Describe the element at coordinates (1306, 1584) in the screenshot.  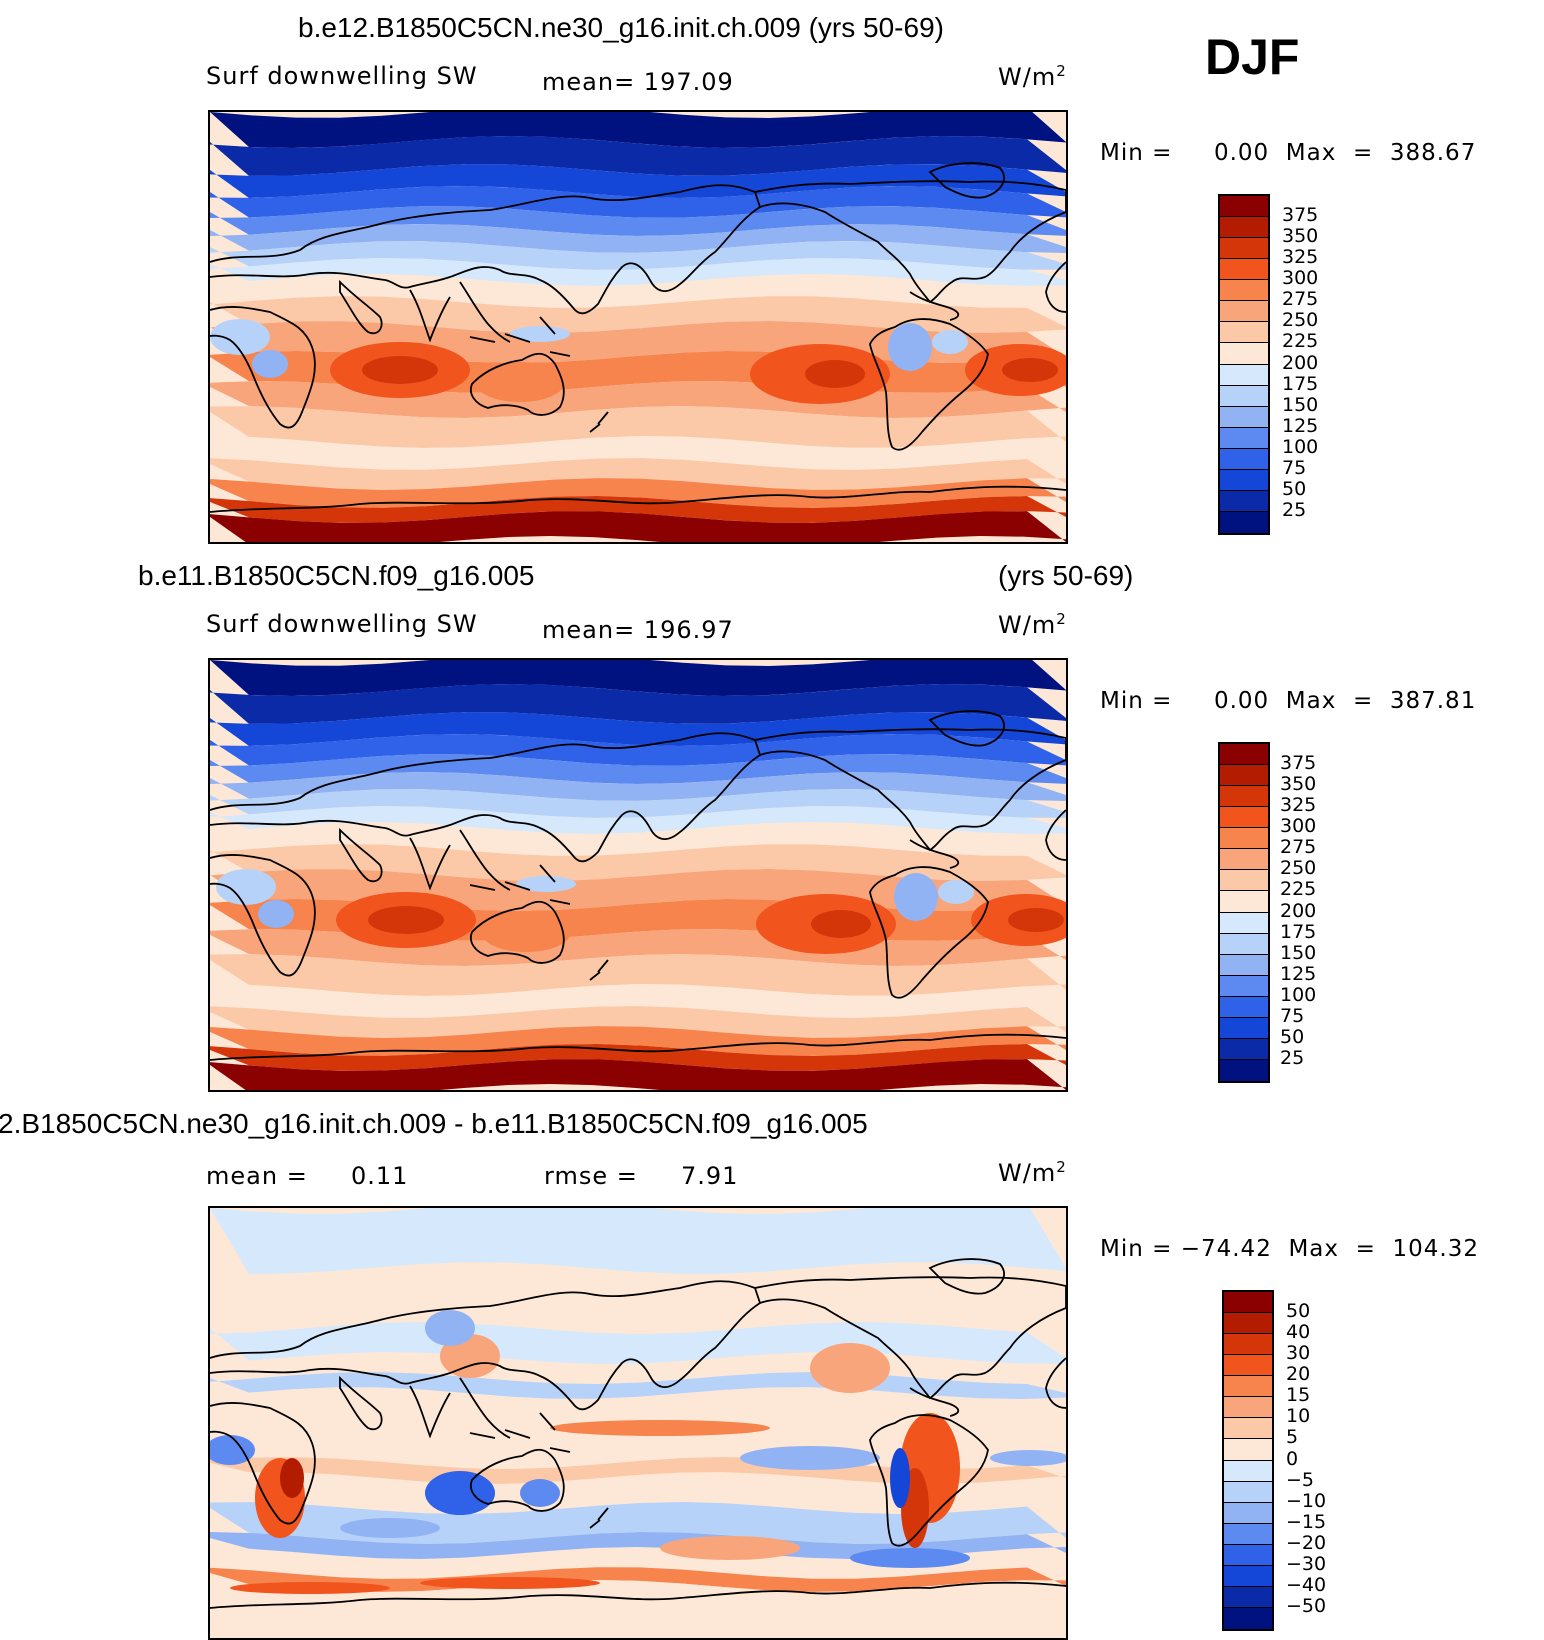
I see `colorbar-tick-label: −40` at that location.